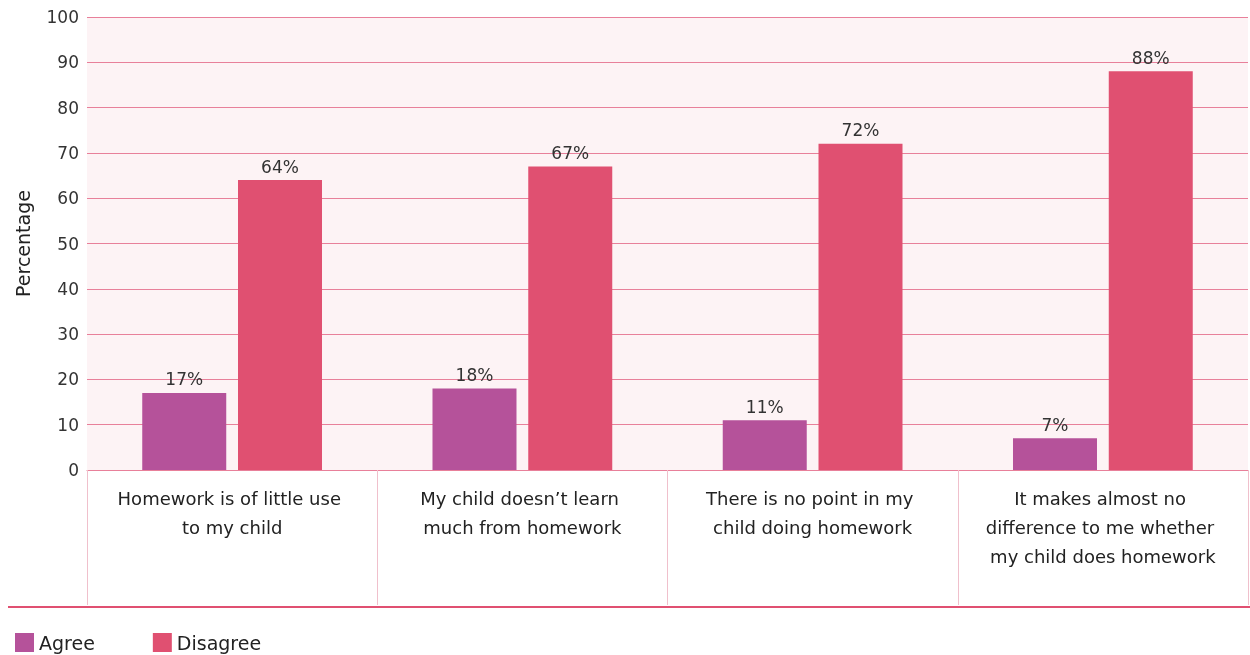 This screenshot has height=655, width=1250. I want to click on x-tick-label: It makes almost no difference to me whether my child does homework, so click(1102, 527).